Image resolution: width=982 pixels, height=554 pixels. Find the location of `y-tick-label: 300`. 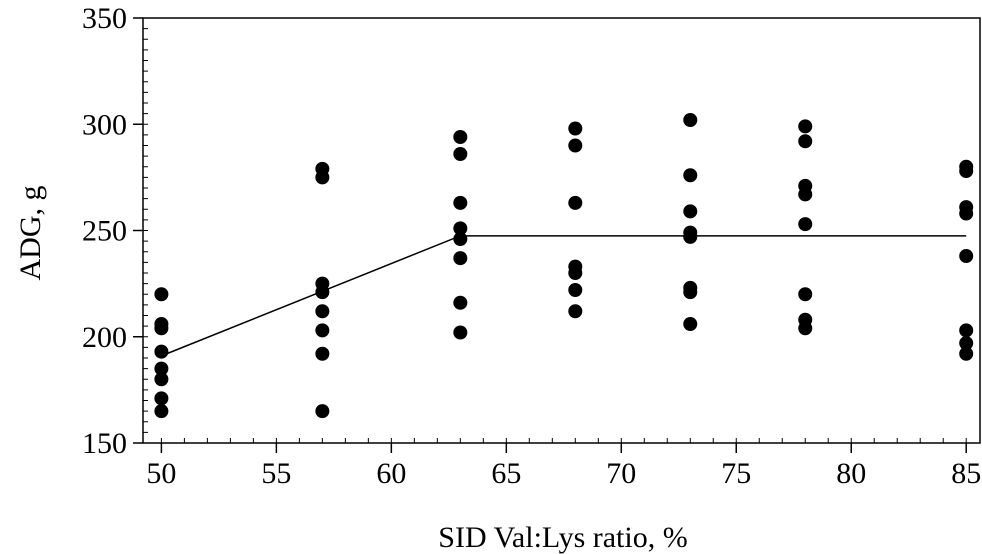

y-tick-label: 300 is located at coordinates (104, 124).